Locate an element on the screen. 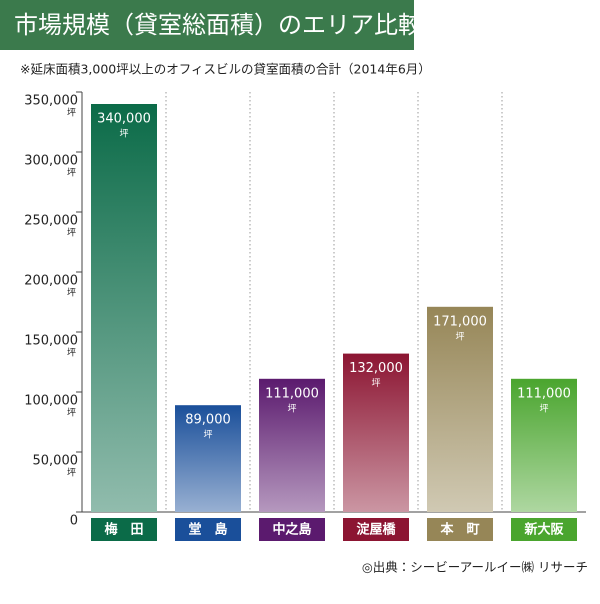  value-label: 171,000 is located at coordinates (460, 321).